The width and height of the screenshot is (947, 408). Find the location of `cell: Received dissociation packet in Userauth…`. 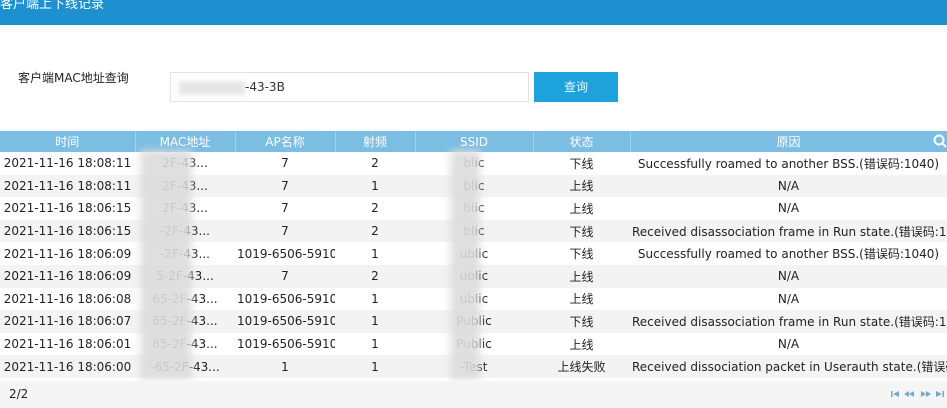

cell: Received dissociation packet in Userauth… is located at coordinates (788, 366).